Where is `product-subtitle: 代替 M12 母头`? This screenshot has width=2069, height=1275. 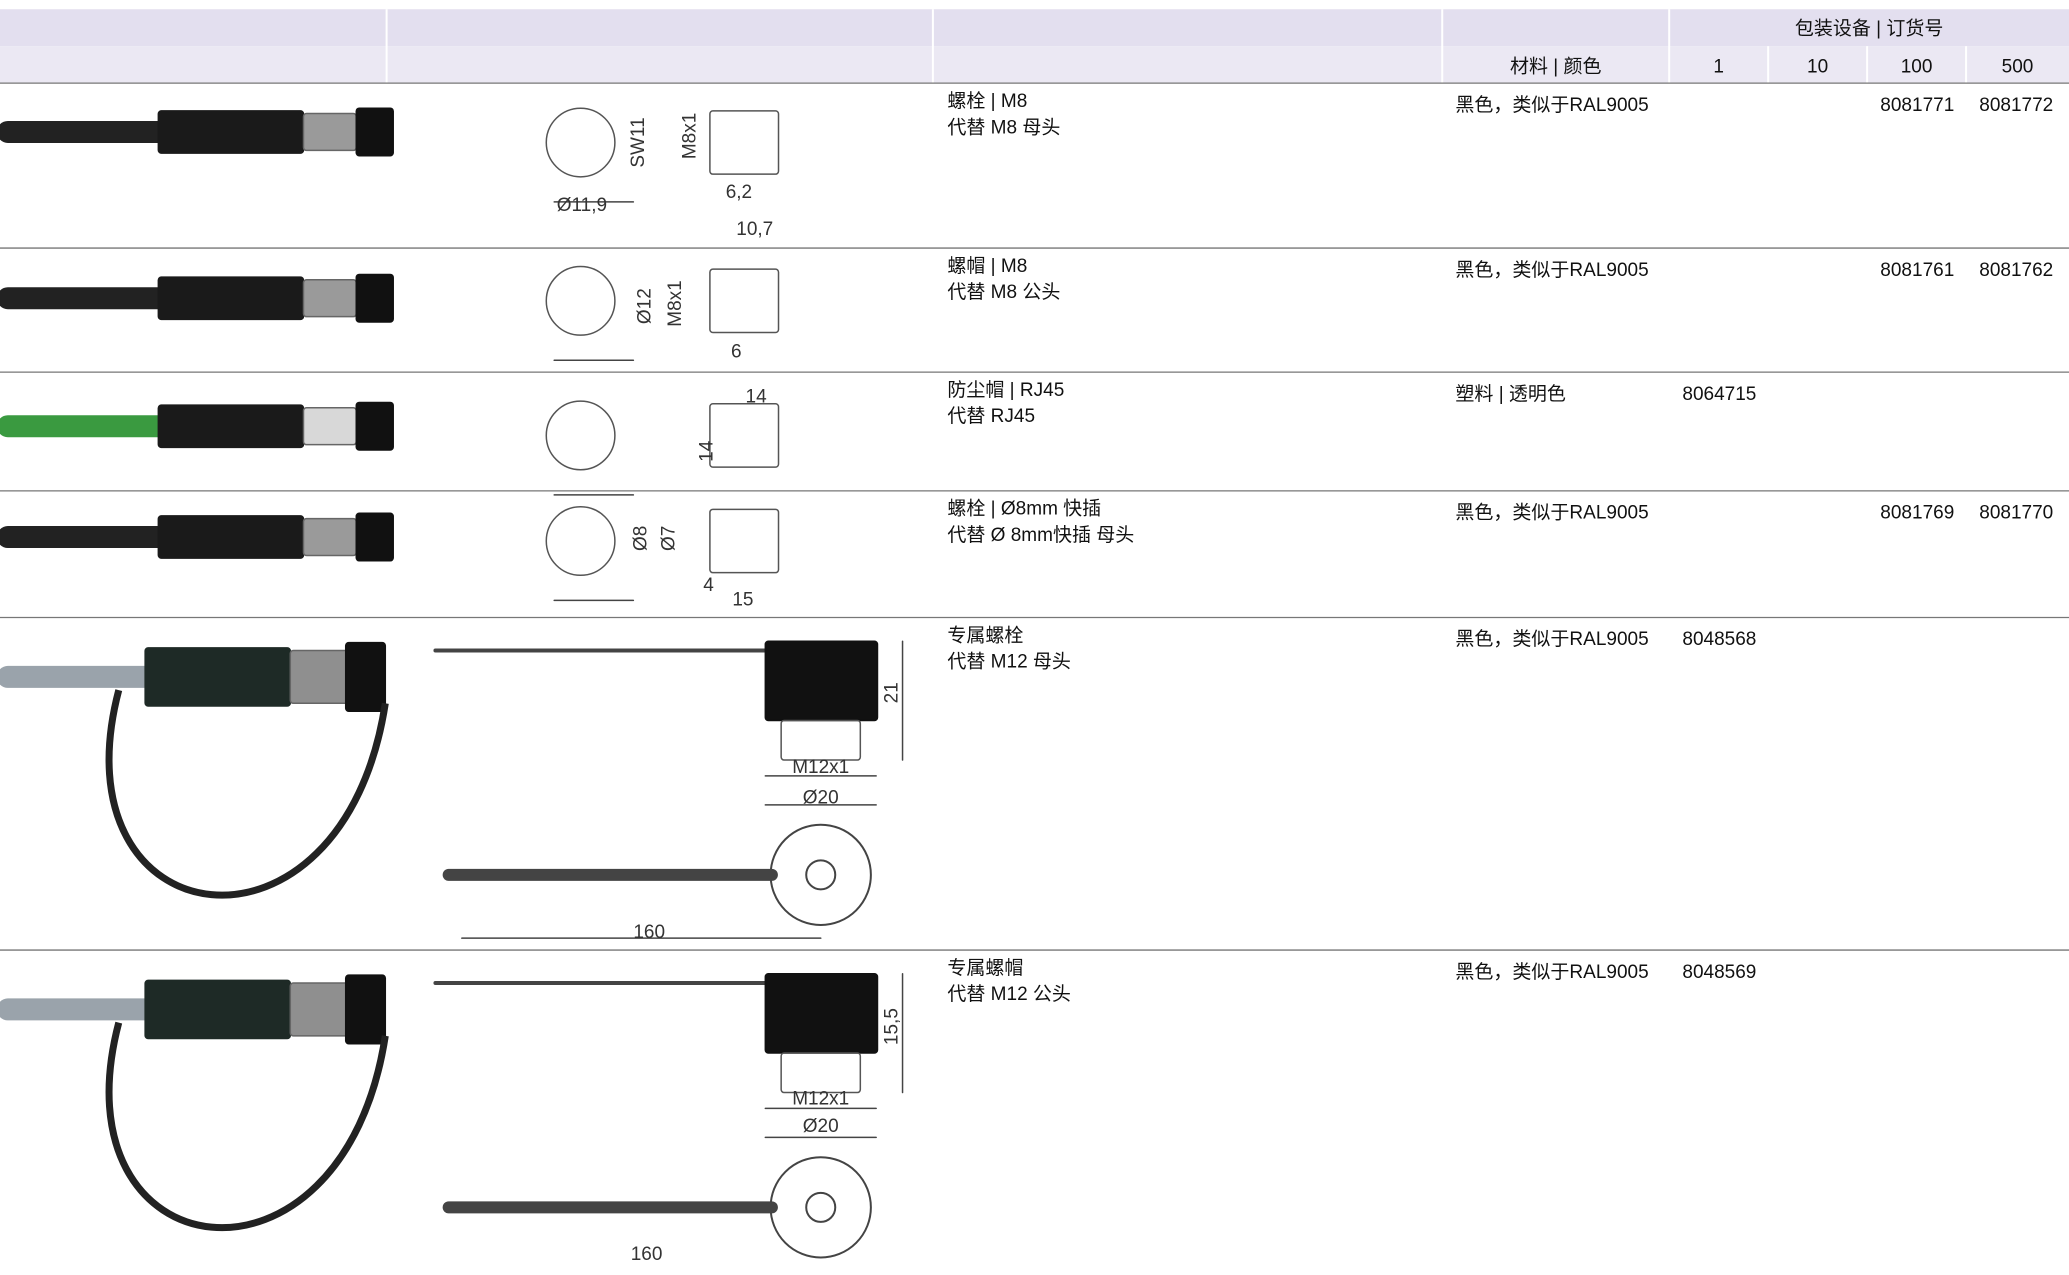 product-subtitle: 代替 M12 母头 is located at coordinates (1009, 662).